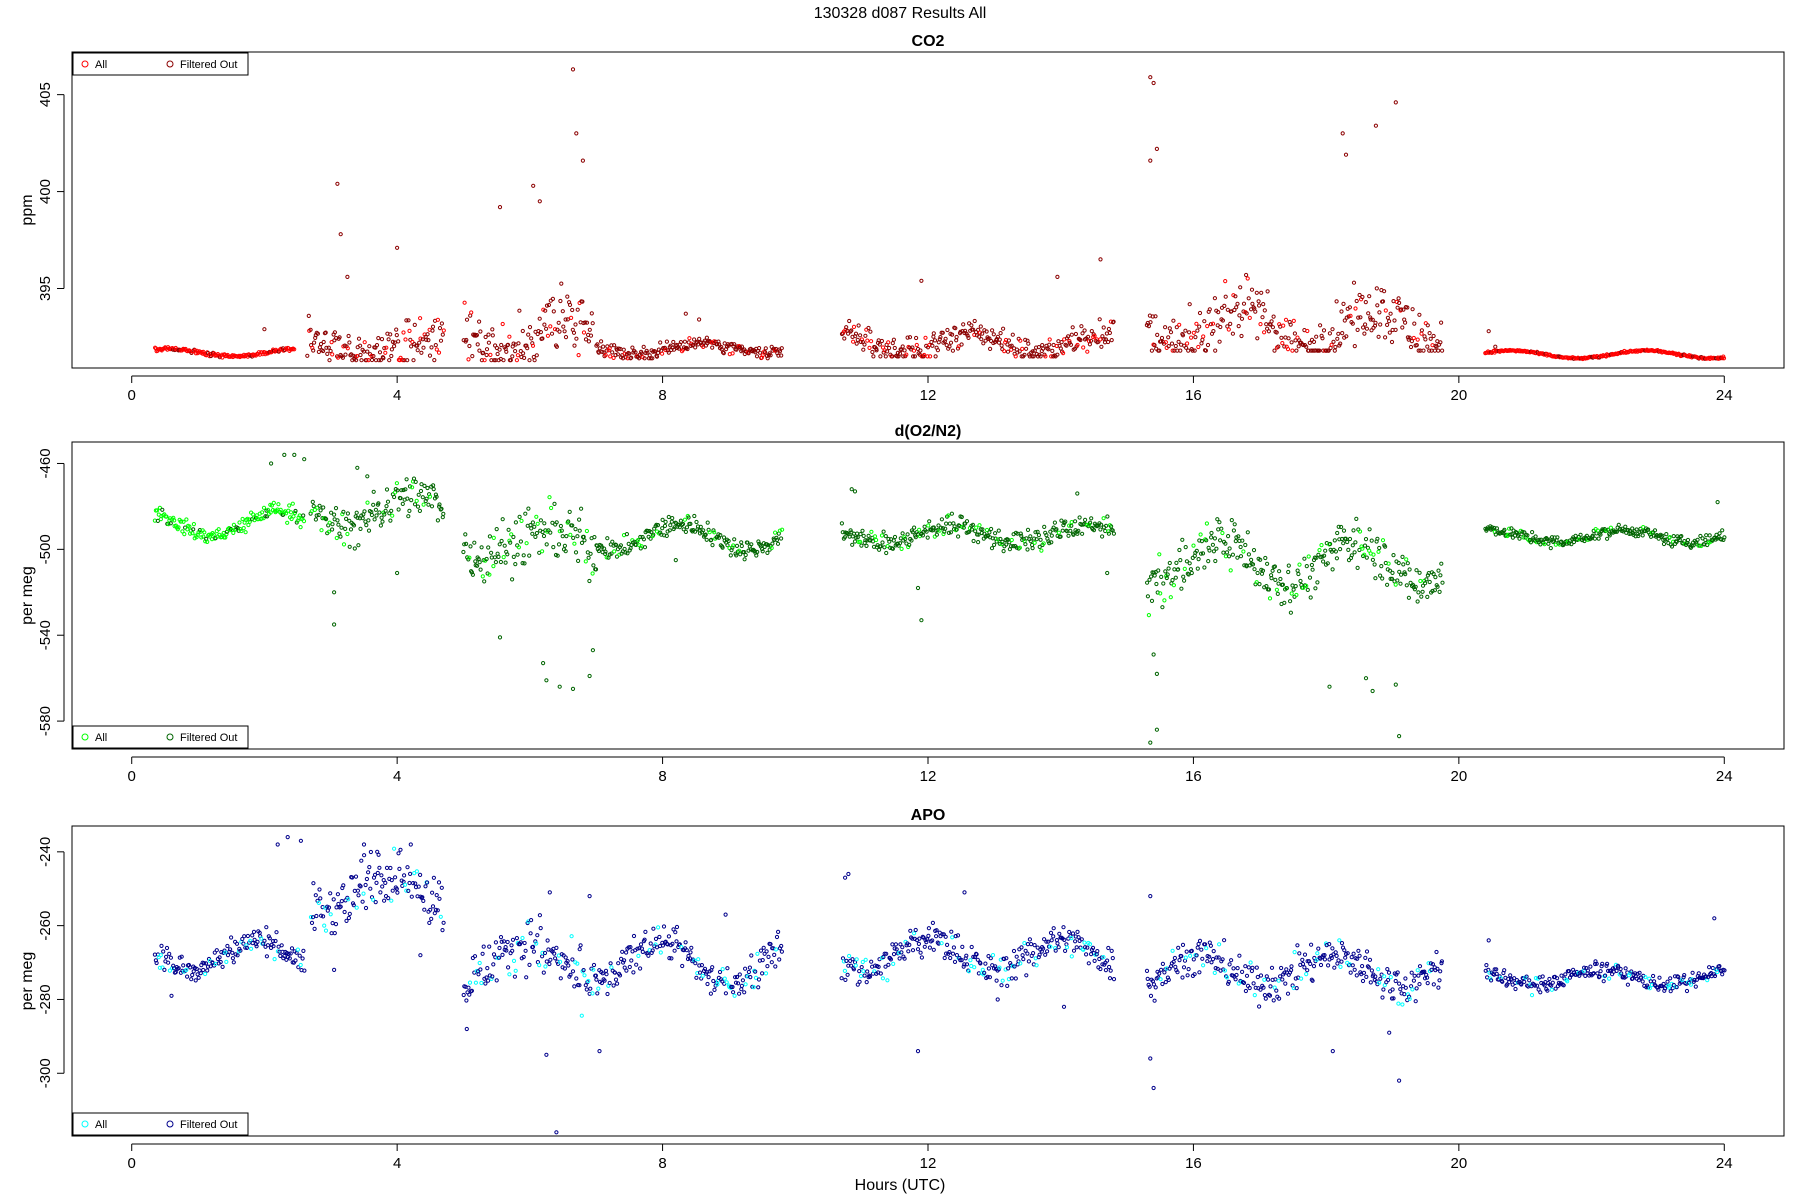 The width and height of the screenshot is (1800, 1200). I want to click on legend-label: All, so click(101, 1125).